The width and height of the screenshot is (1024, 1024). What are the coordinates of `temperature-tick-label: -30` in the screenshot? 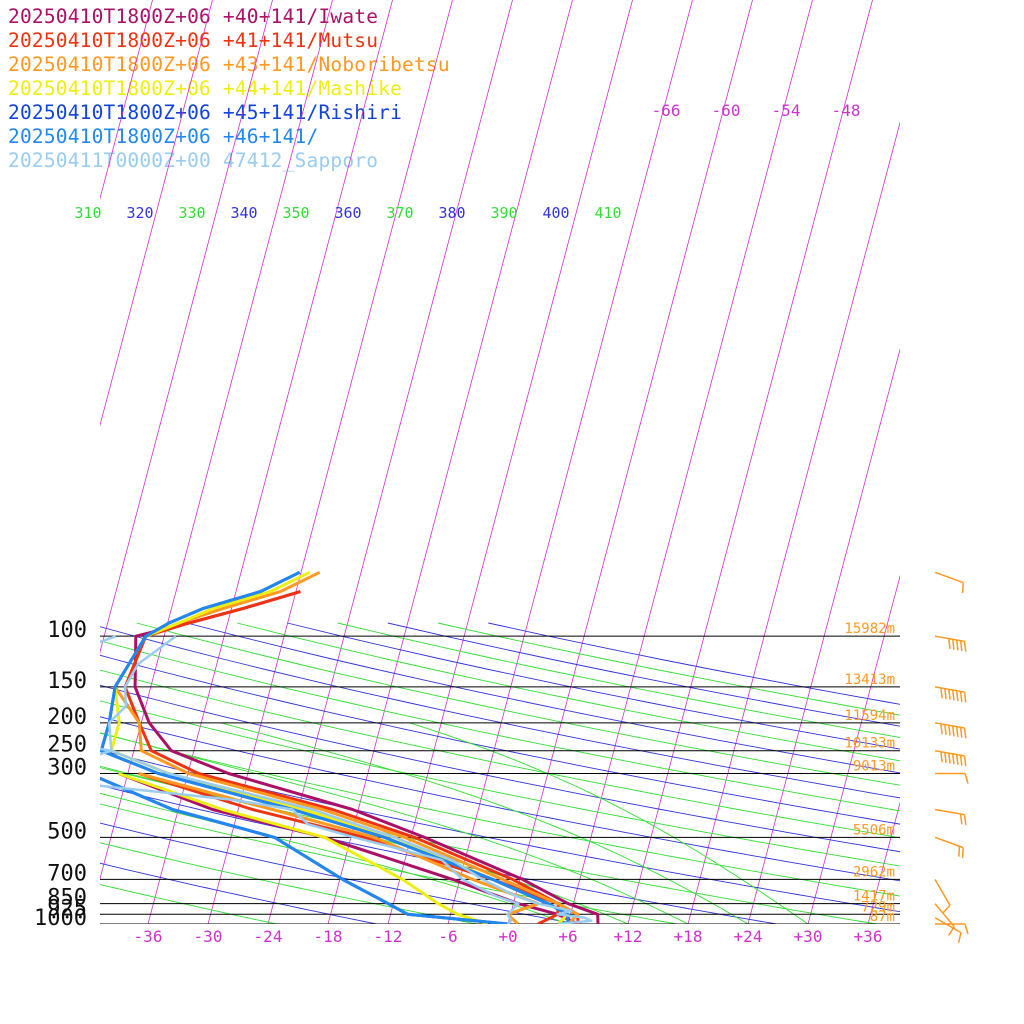 It's located at (208, 936).